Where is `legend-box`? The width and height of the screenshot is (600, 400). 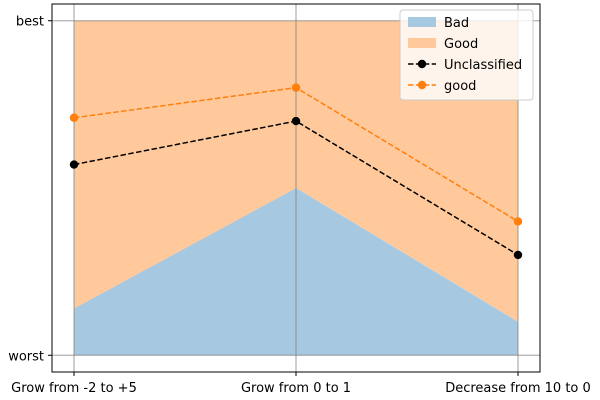
legend-box is located at coordinates (466, 55).